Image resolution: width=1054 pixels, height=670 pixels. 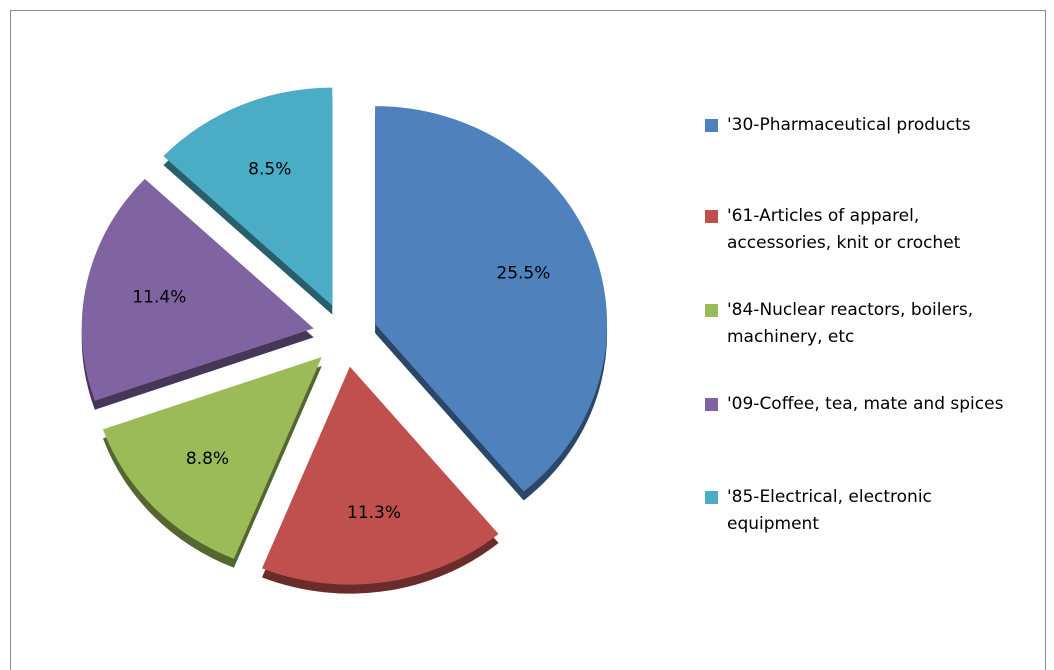 I want to click on legend-item: '09-Coffee, tea, mate and spices, so click(x=866, y=404).